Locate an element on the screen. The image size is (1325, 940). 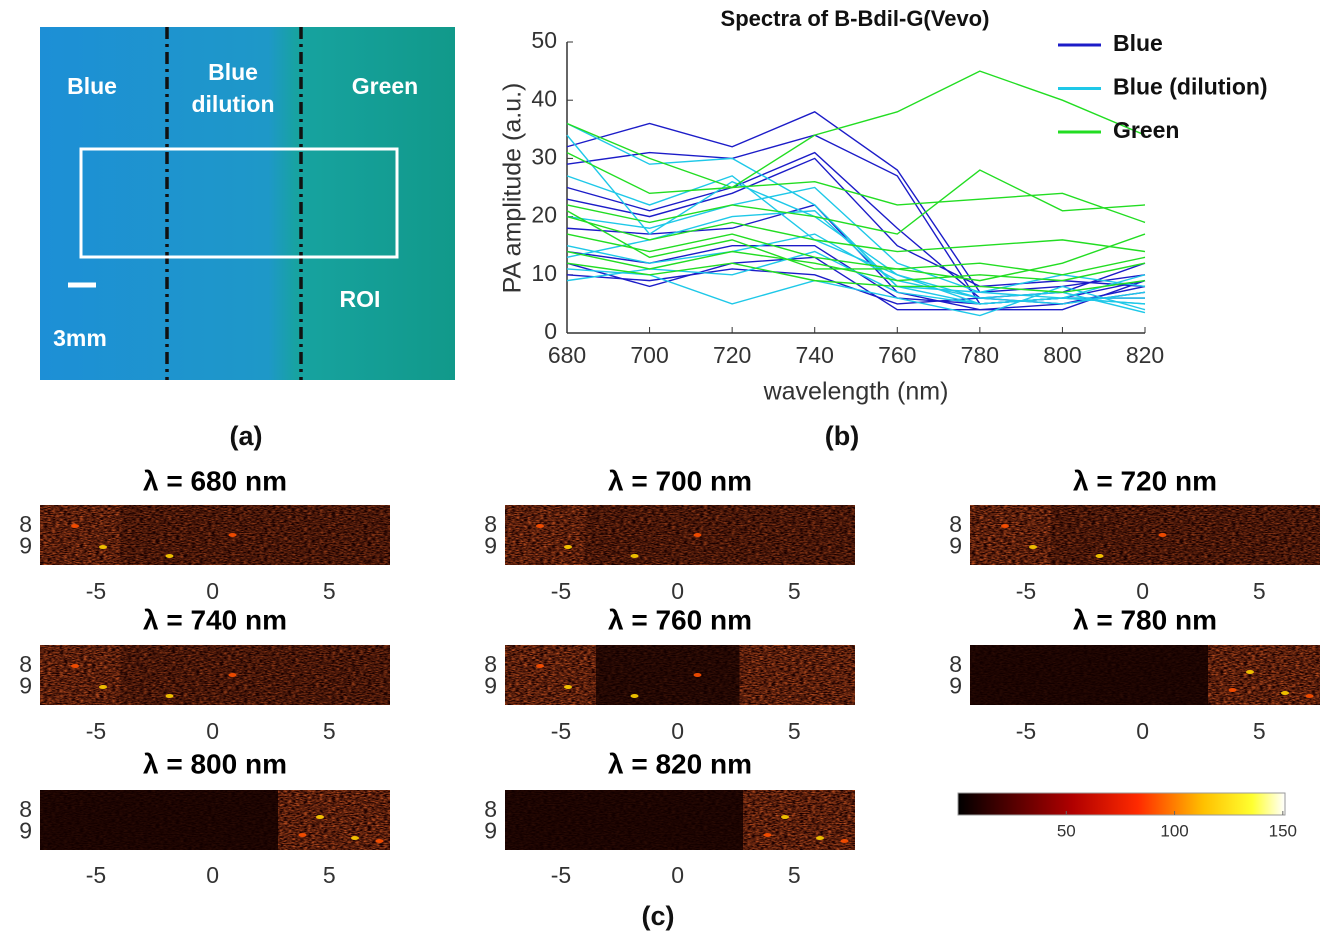
legend-label: Green is located at coordinates (1146, 130).